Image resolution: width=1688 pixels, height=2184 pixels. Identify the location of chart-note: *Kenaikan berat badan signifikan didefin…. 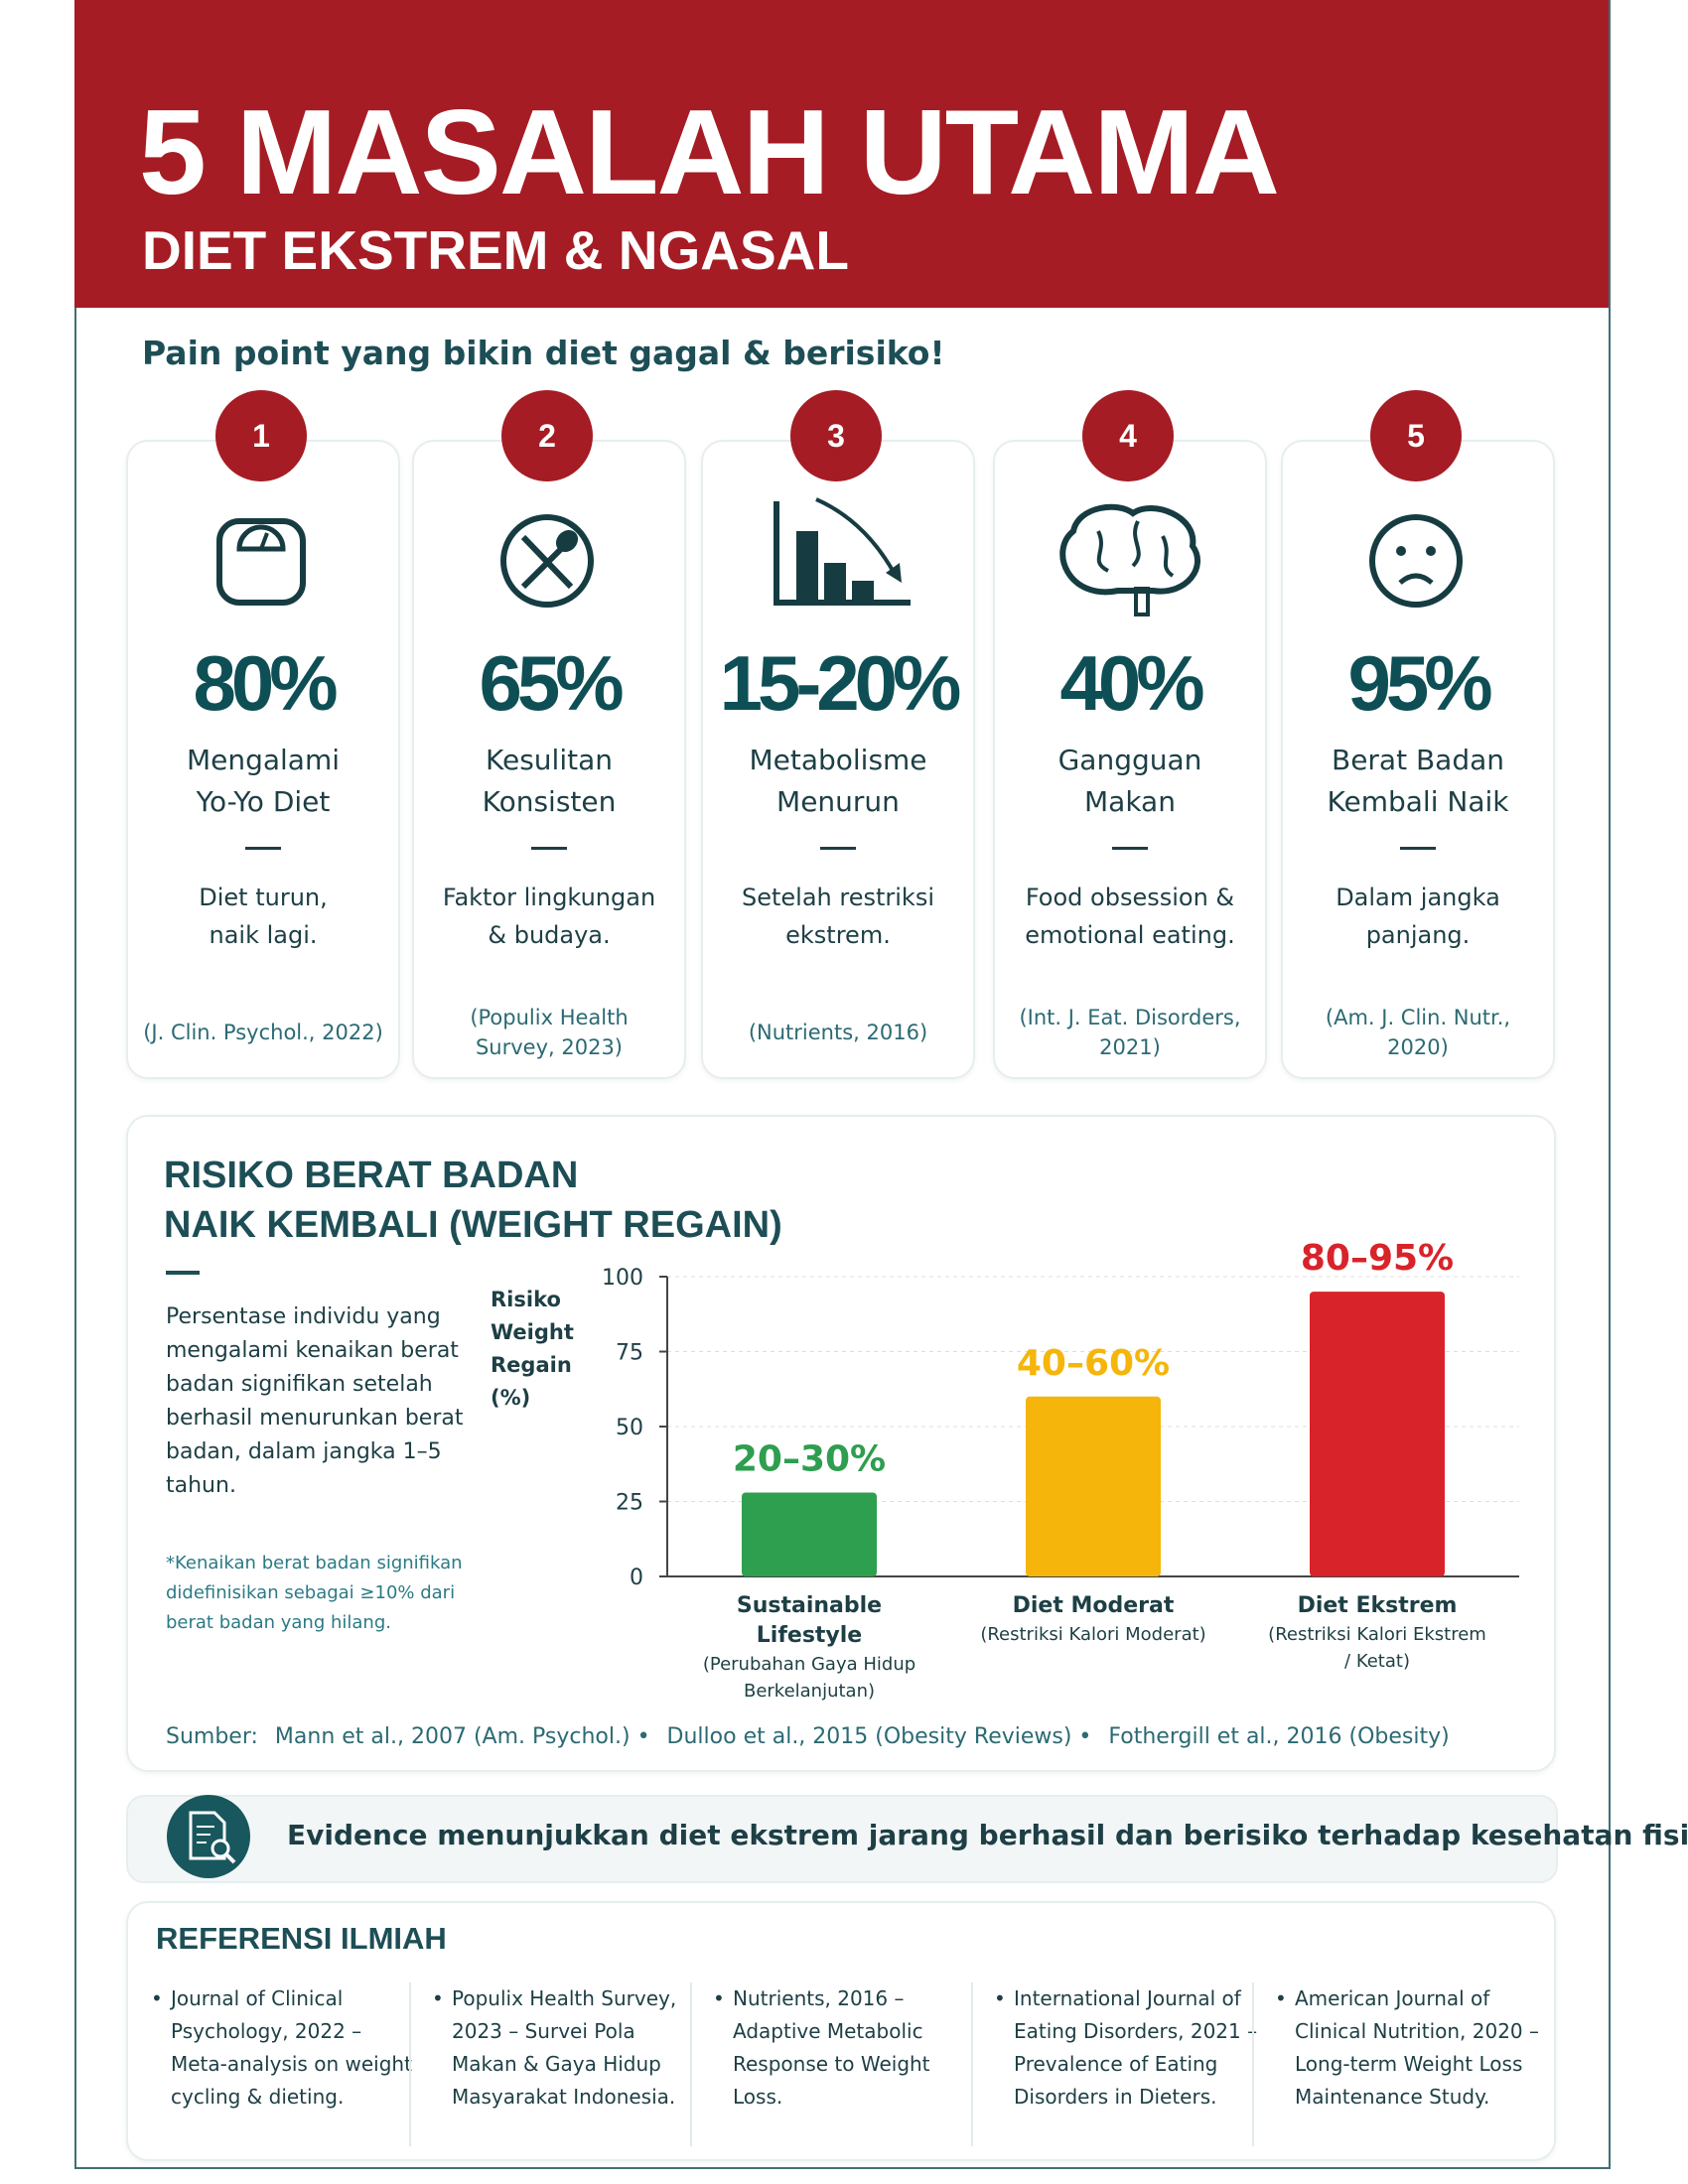
(314, 1593).